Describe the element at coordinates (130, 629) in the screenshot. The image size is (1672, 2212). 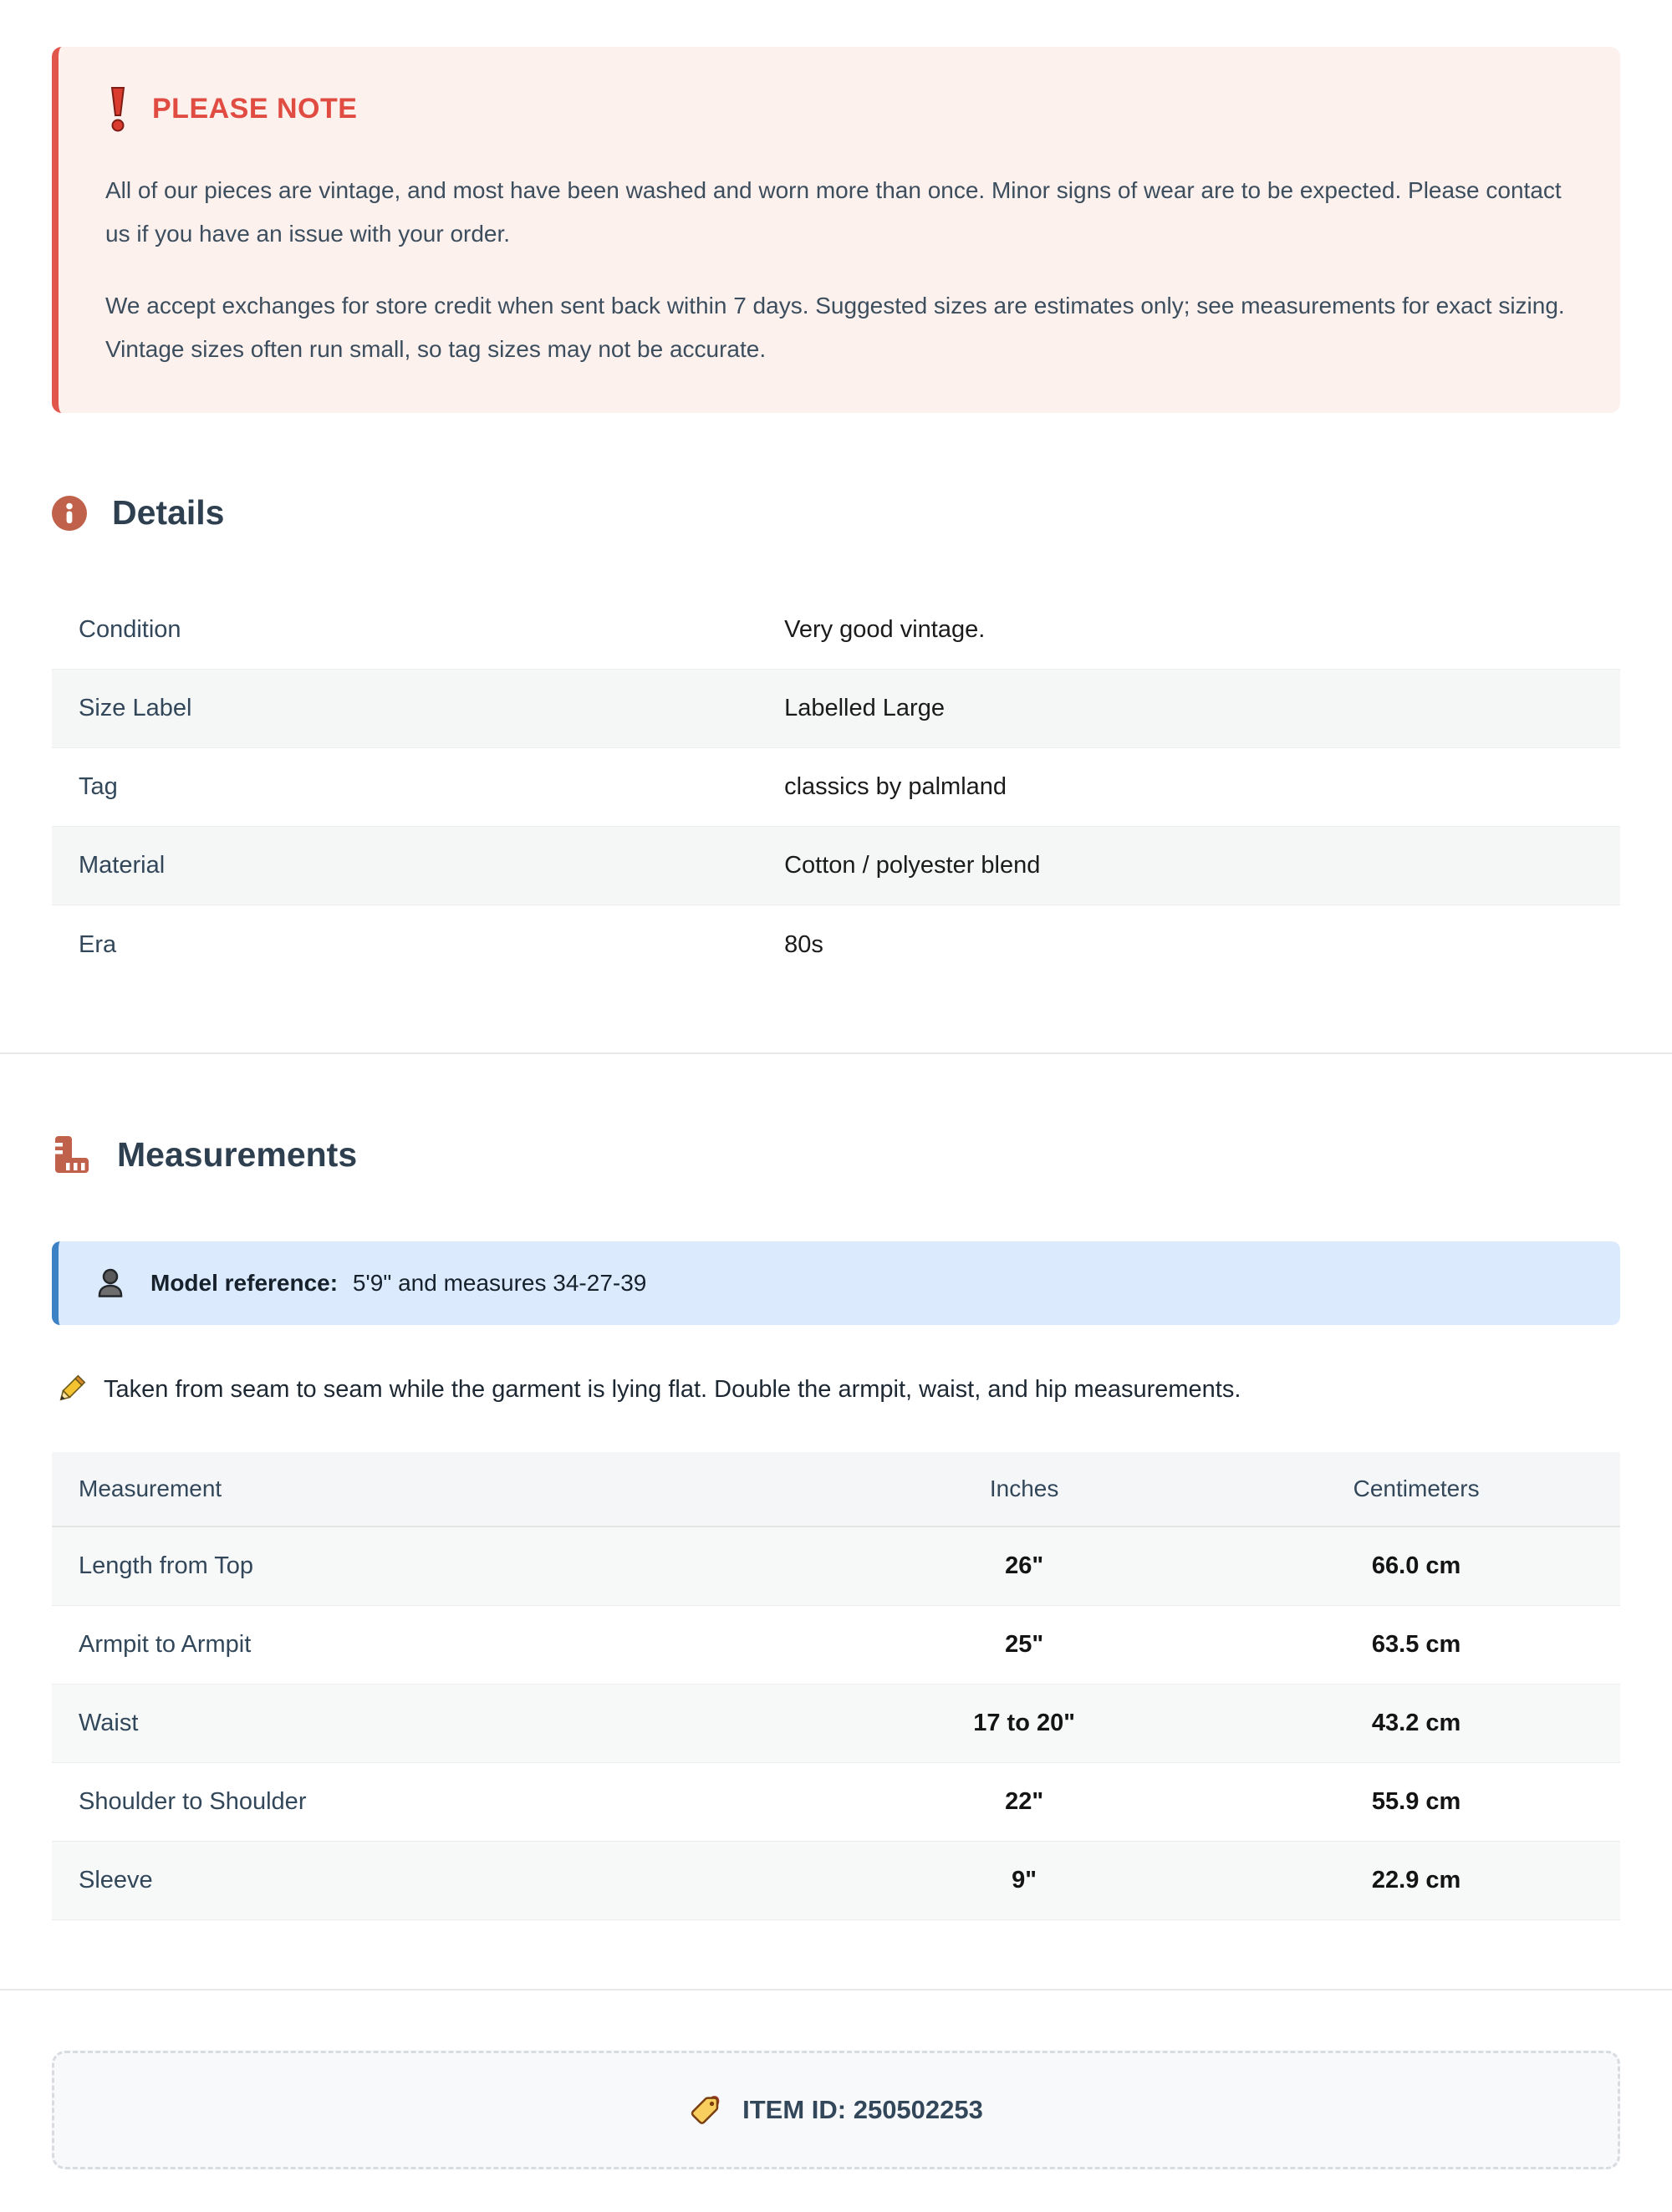
I see `details-label: Condition` at that location.